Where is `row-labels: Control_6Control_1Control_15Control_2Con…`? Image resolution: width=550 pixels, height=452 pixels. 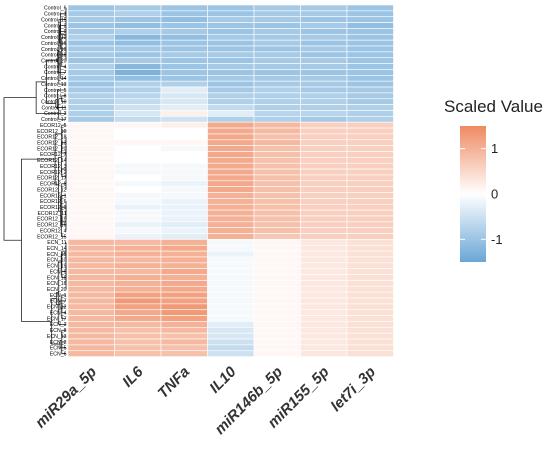 row-labels: Control_6Control_1Control_15Control_2Con… is located at coordinates (52, 182).